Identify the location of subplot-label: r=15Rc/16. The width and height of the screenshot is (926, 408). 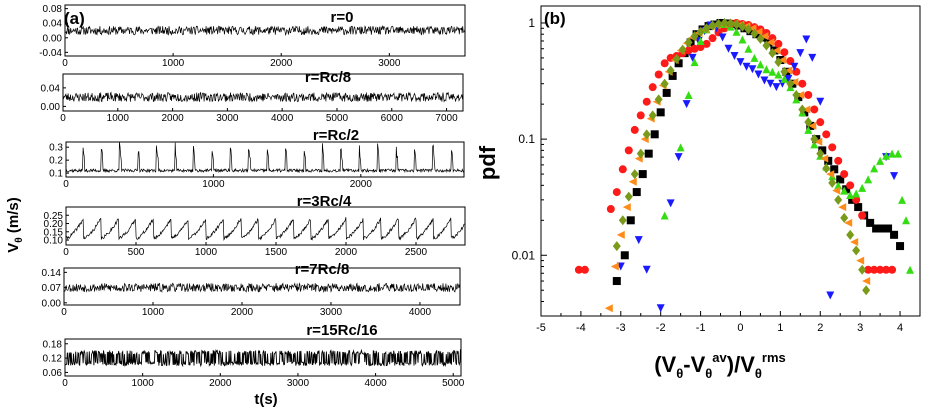
(341, 330).